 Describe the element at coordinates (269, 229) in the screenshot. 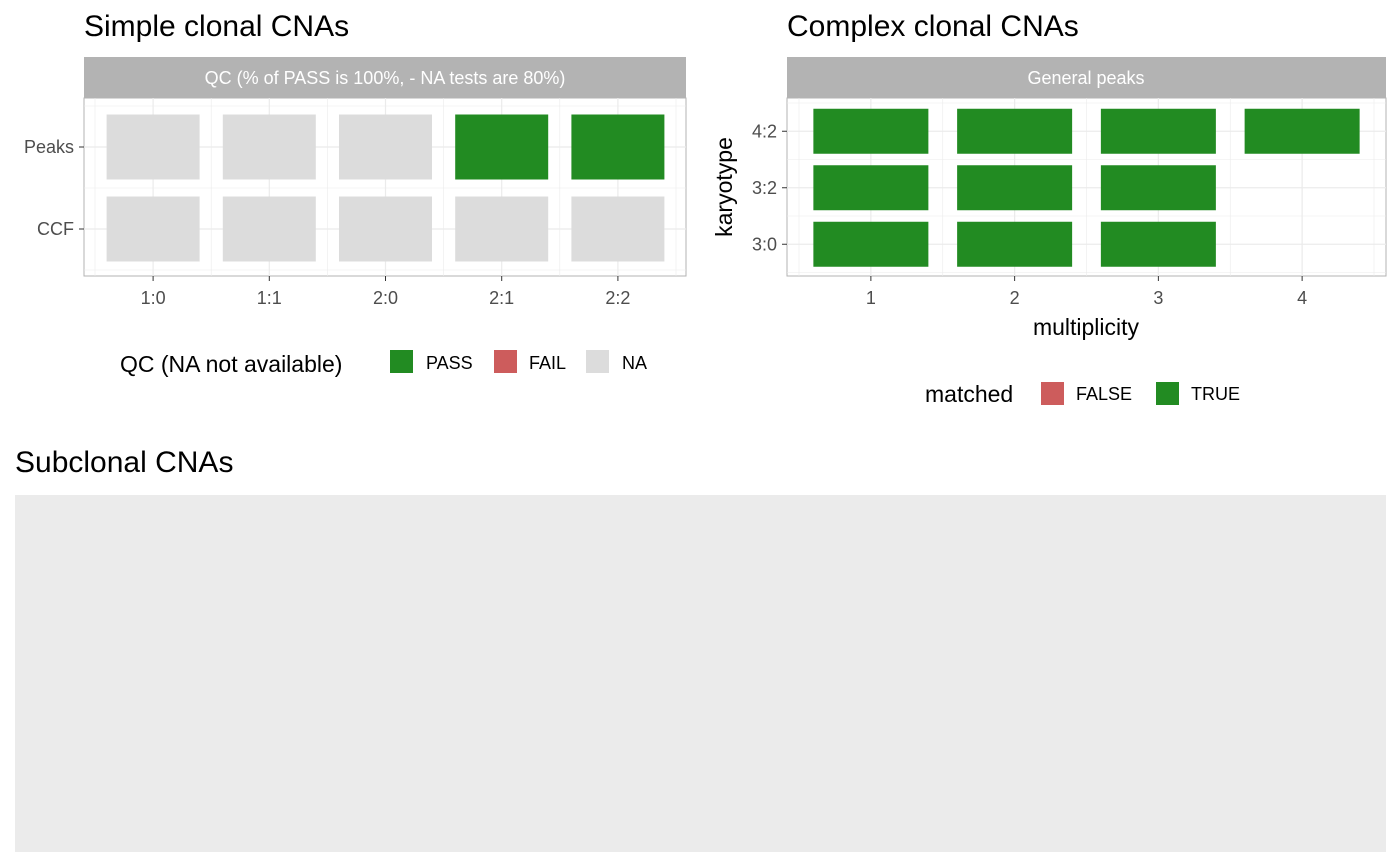

I see `tile-1-1-ccf-na` at that location.